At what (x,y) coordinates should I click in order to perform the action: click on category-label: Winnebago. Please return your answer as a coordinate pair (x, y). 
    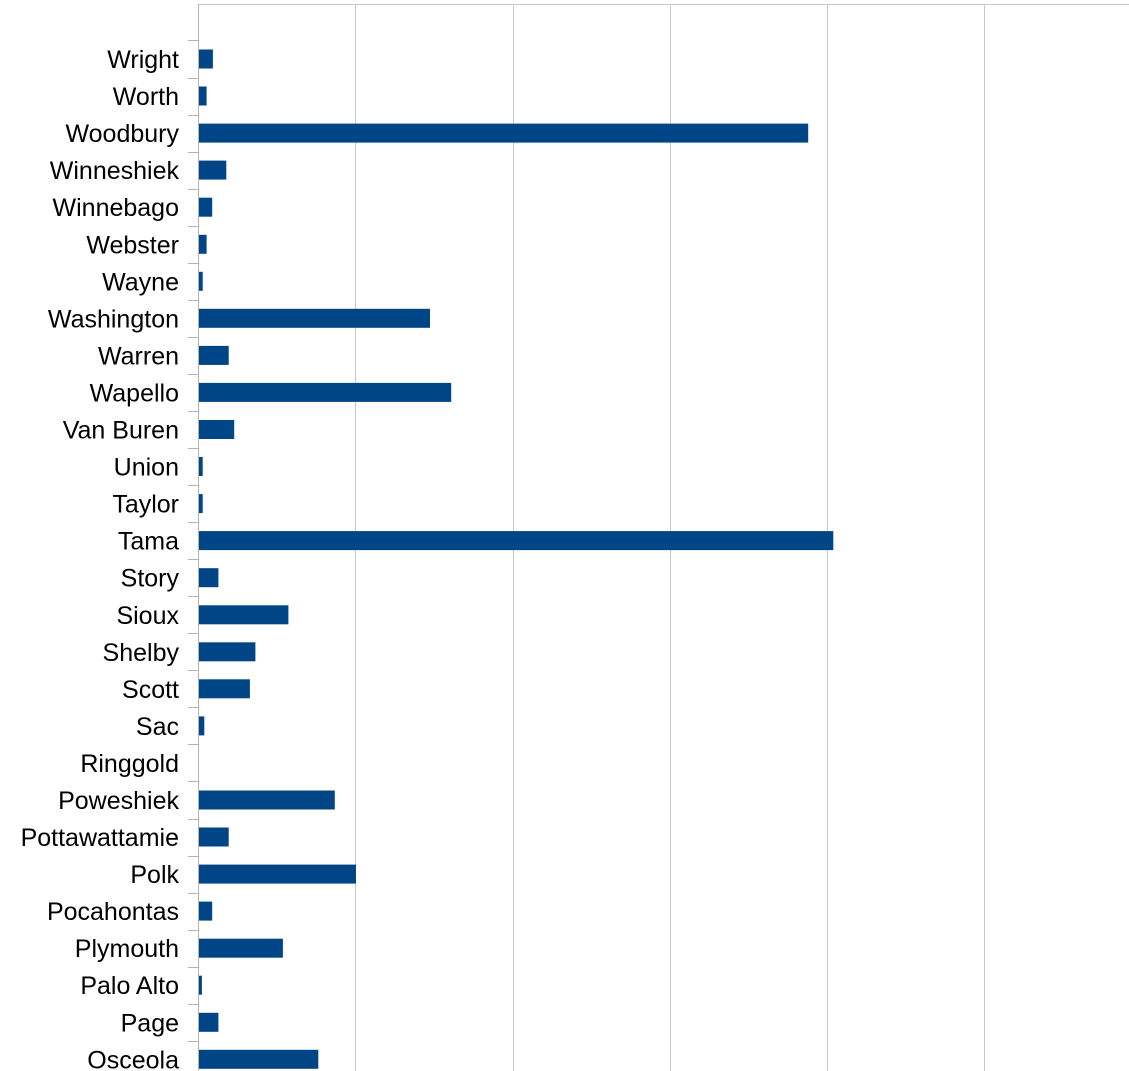
    Looking at the image, I should click on (116, 208).